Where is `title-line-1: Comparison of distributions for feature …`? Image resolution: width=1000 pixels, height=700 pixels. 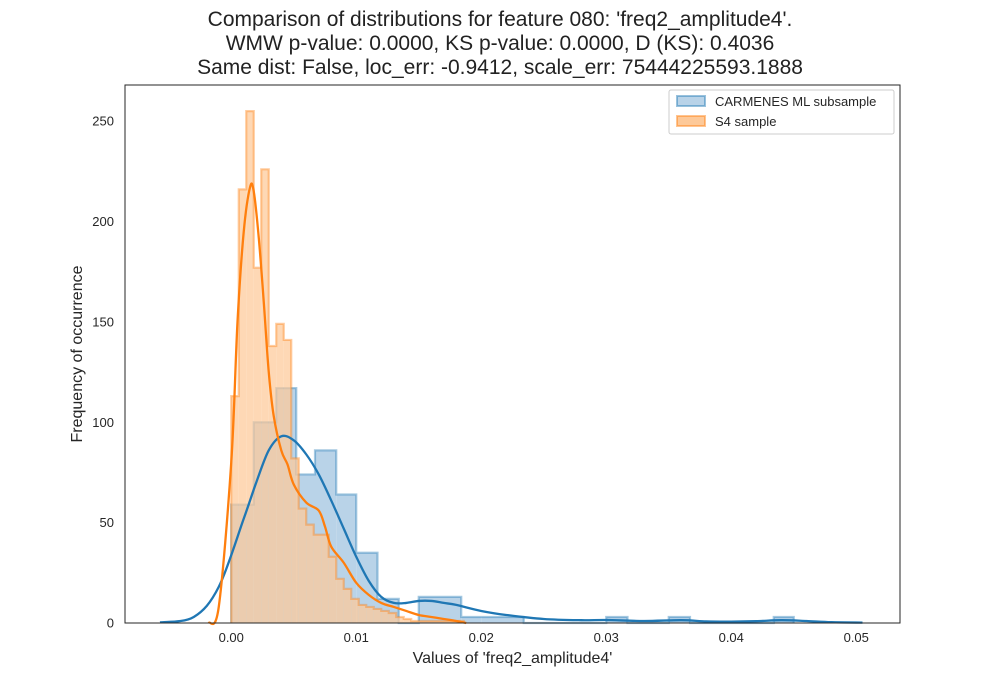
title-line-1: Comparison of distributions for feature … is located at coordinates (500, 19).